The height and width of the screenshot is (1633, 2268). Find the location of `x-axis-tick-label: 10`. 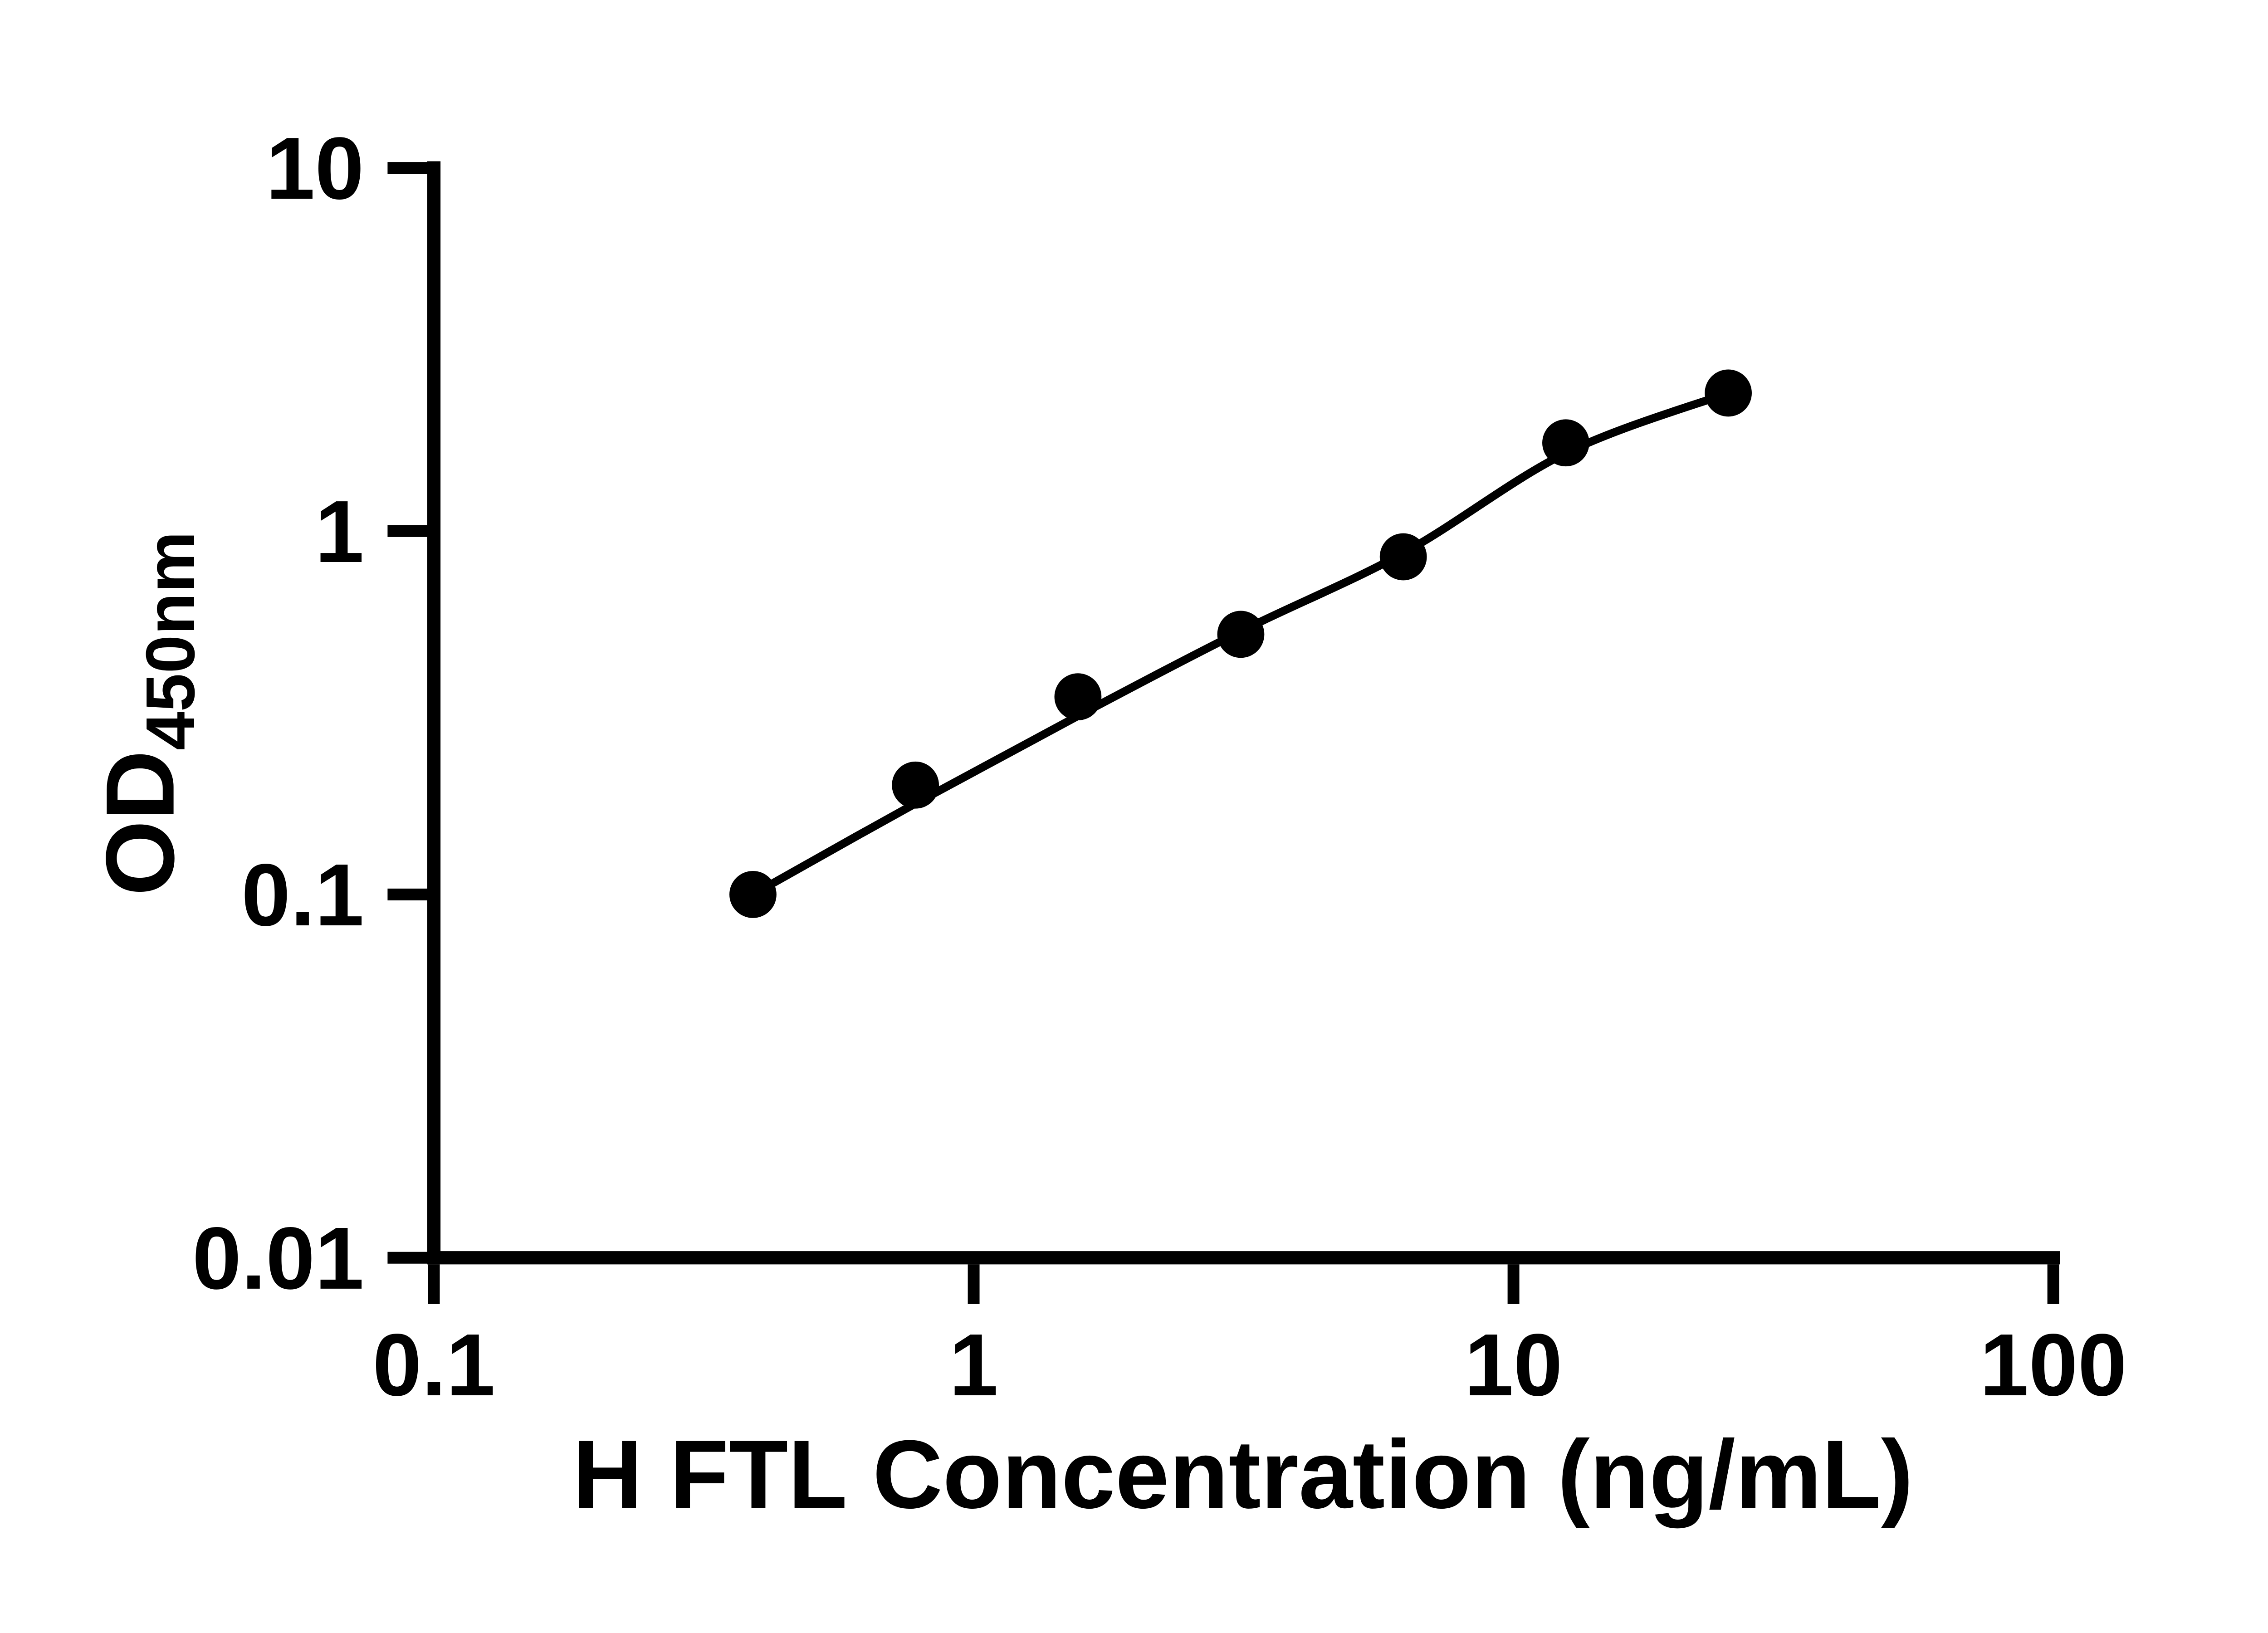

x-axis-tick-label: 10 is located at coordinates (1513, 1365).